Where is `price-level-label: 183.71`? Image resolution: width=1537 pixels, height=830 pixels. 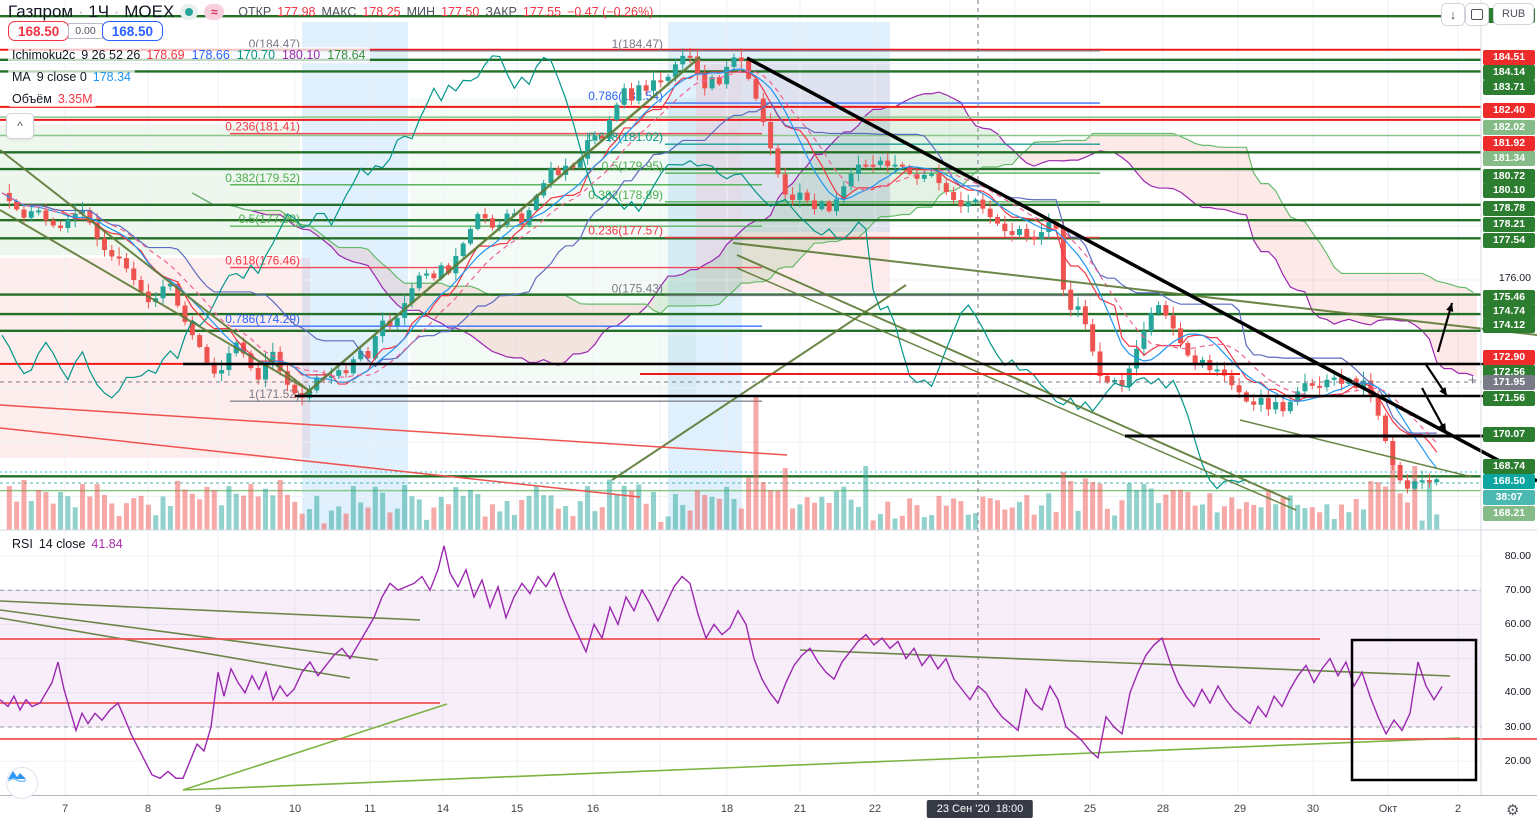
price-level-label: 183.71 is located at coordinates (1509, 87).